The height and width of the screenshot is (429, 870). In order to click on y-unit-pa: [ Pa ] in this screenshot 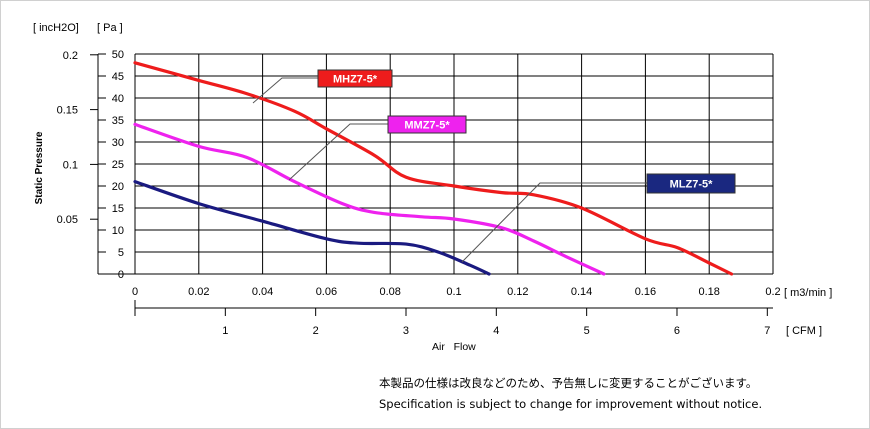, I will do `click(110, 28)`.